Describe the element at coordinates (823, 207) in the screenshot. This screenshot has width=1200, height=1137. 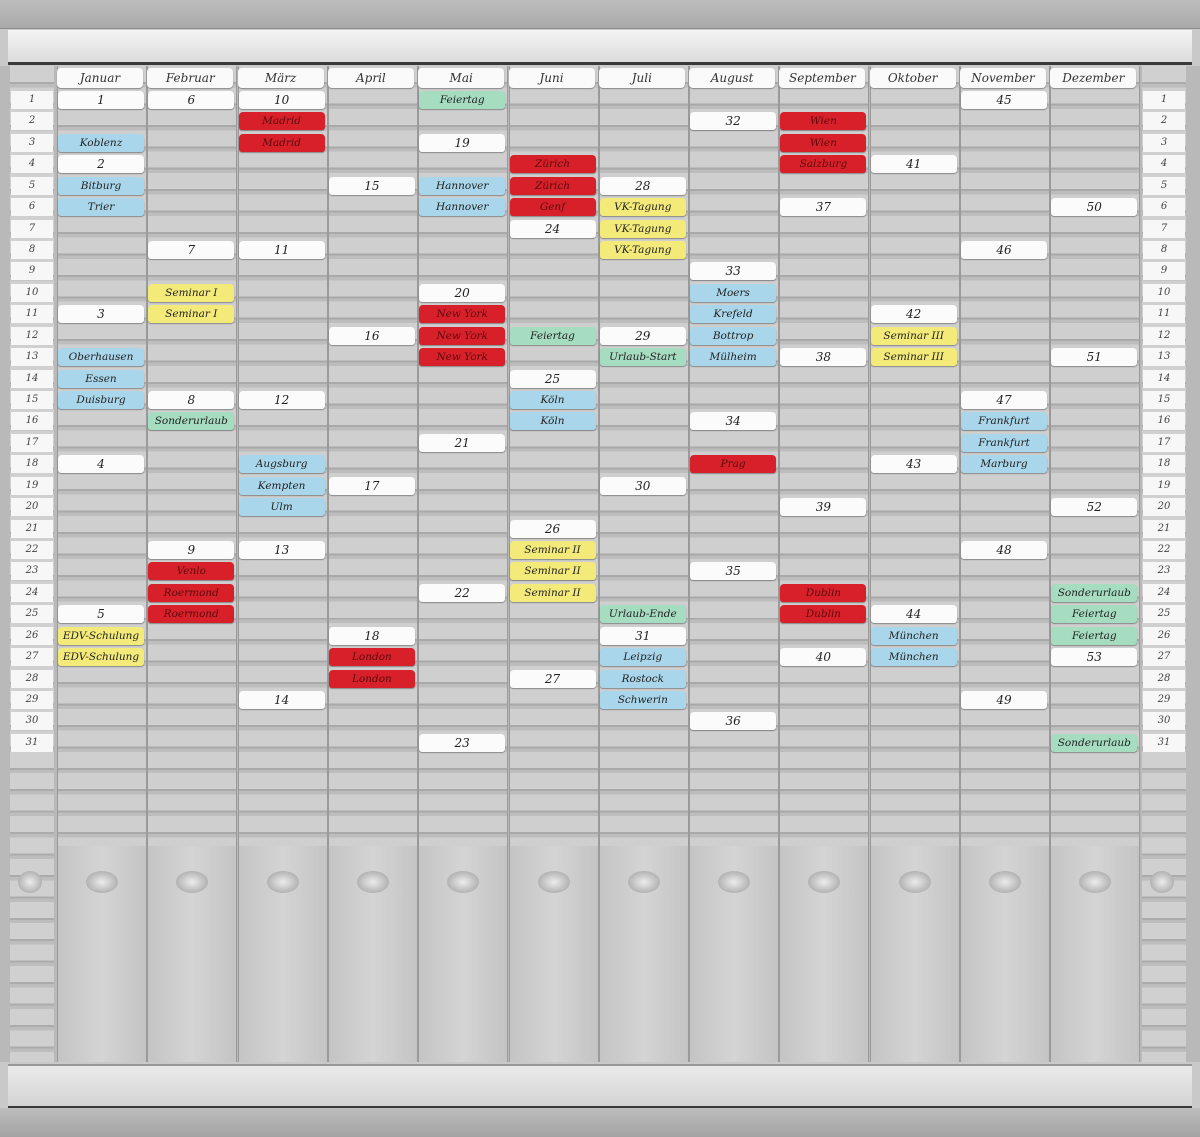
I see `week-number-card: 37` at that location.